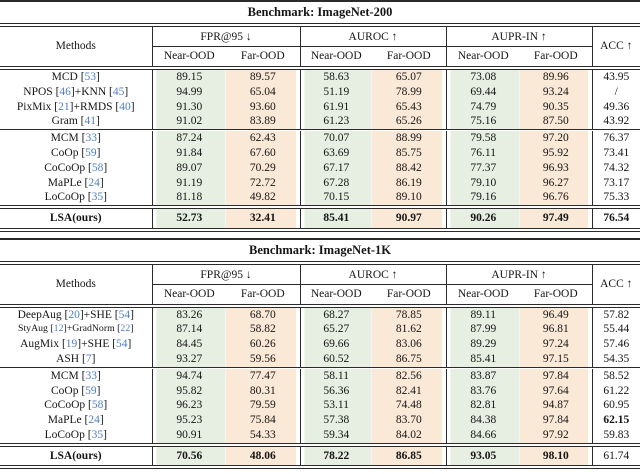 The image size is (640, 474). Describe the element at coordinates (320, 130) in the screenshot. I see `single-rule` at that location.